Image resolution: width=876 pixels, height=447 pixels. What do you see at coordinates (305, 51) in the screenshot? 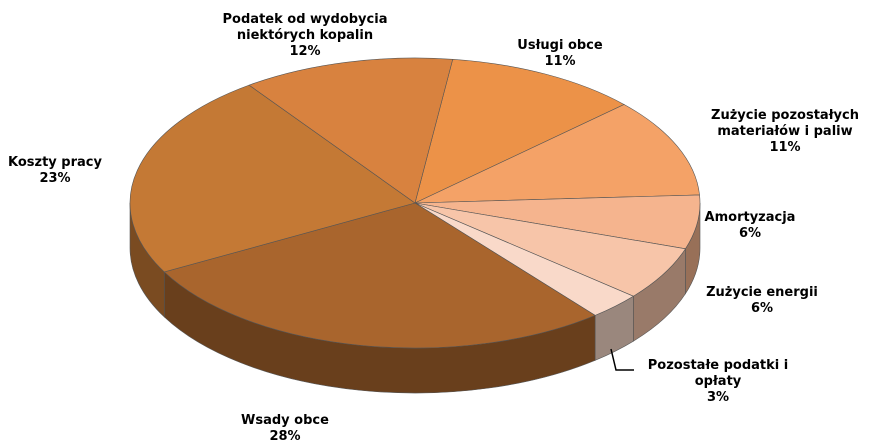
I see `value-label: 12%` at bounding box center [305, 51].